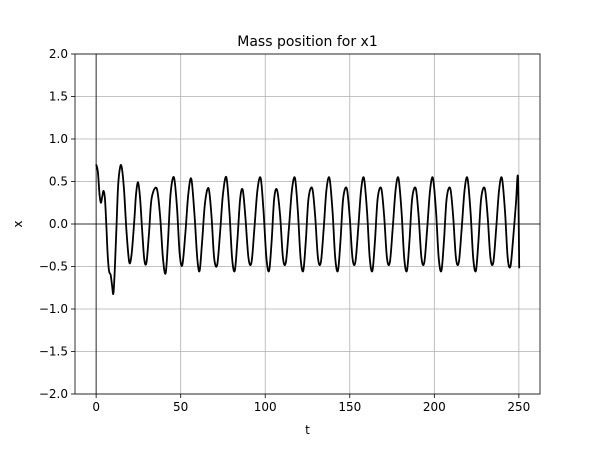 The height and width of the screenshot is (450, 600). What do you see at coordinates (307, 42) in the screenshot?
I see `chart-title: Mass position for x1` at bounding box center [307, 42].